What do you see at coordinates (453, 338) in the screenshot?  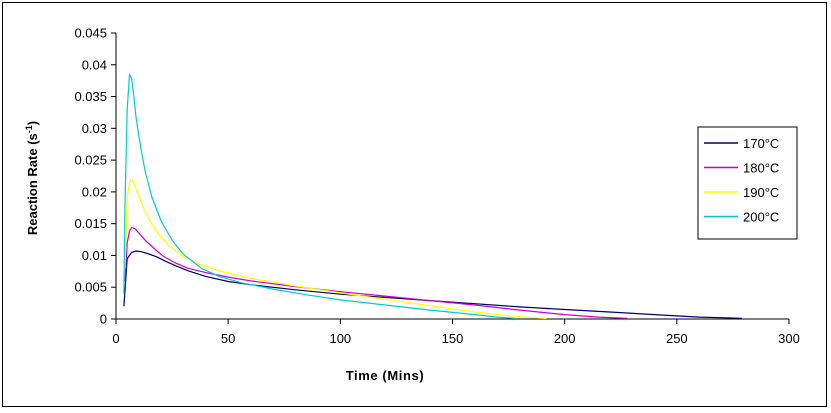 I see `x-tick-label: 150` at bounding box center [453, 338].